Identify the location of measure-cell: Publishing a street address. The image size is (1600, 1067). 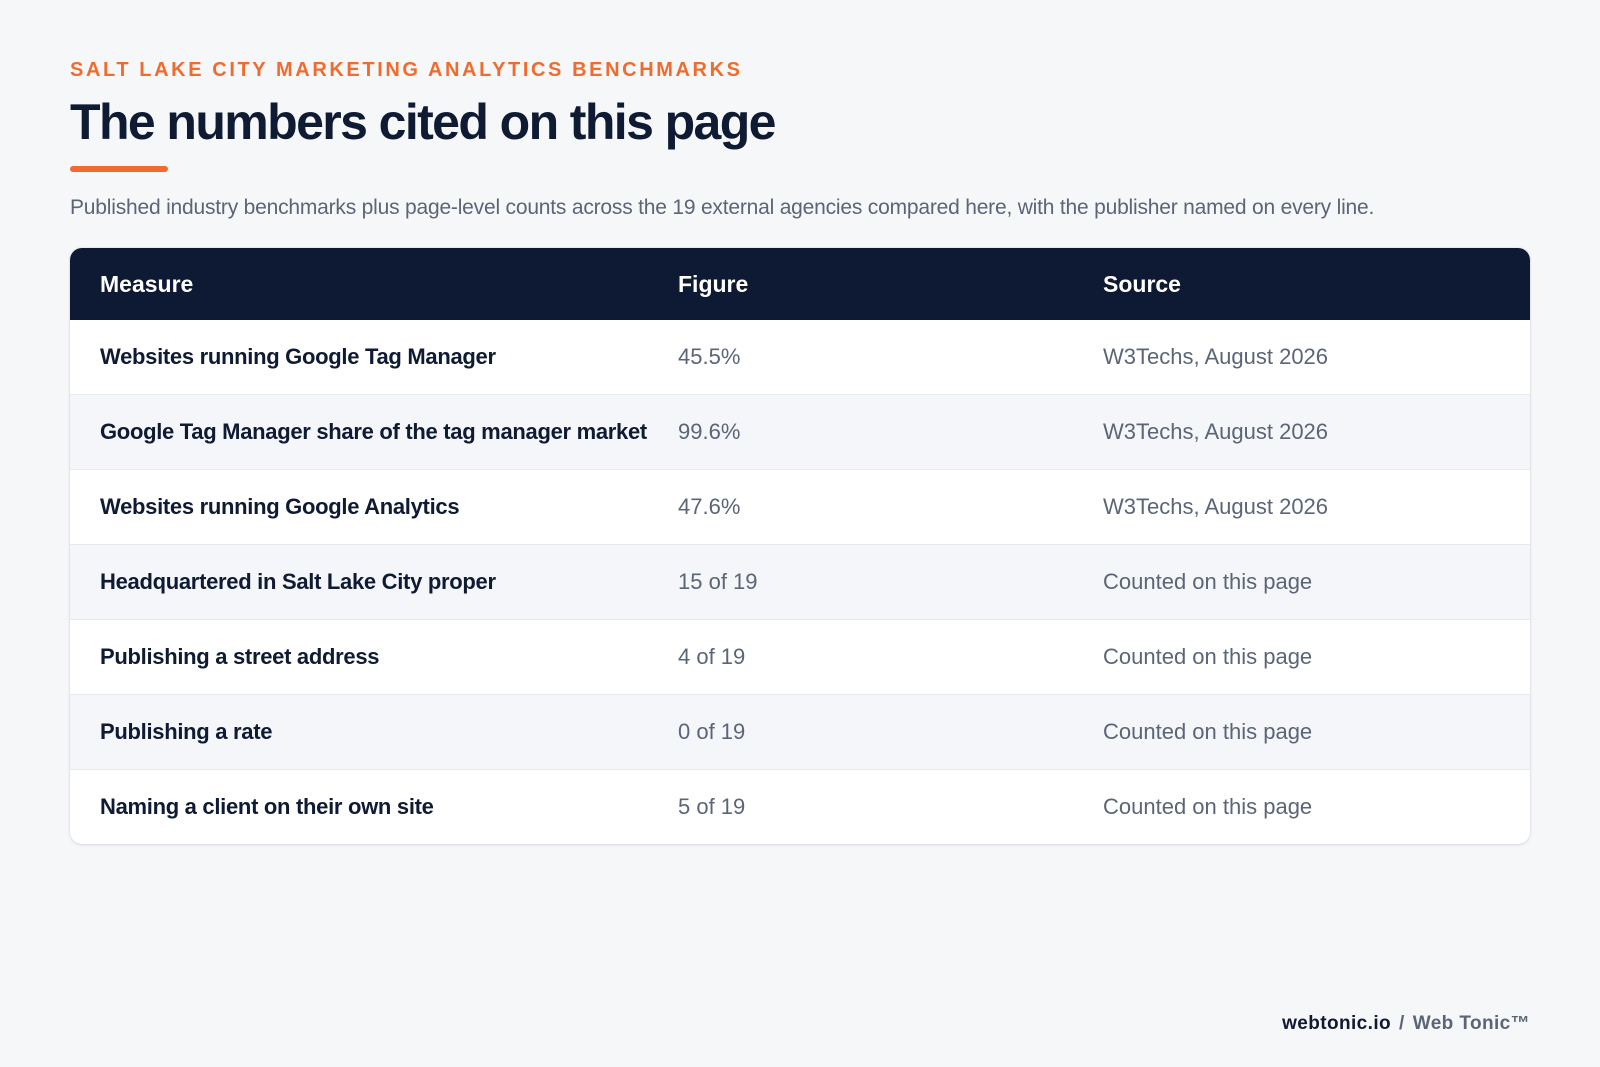
(240, 656).